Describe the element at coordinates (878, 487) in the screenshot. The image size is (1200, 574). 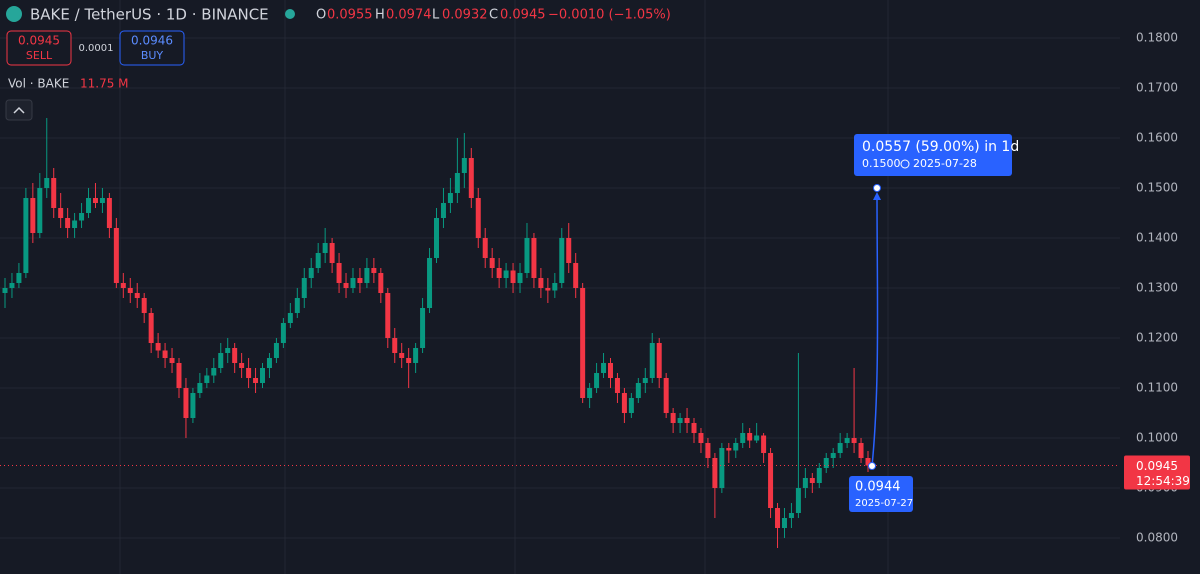
I see `projection-origin-price: 0.0944` at that location.